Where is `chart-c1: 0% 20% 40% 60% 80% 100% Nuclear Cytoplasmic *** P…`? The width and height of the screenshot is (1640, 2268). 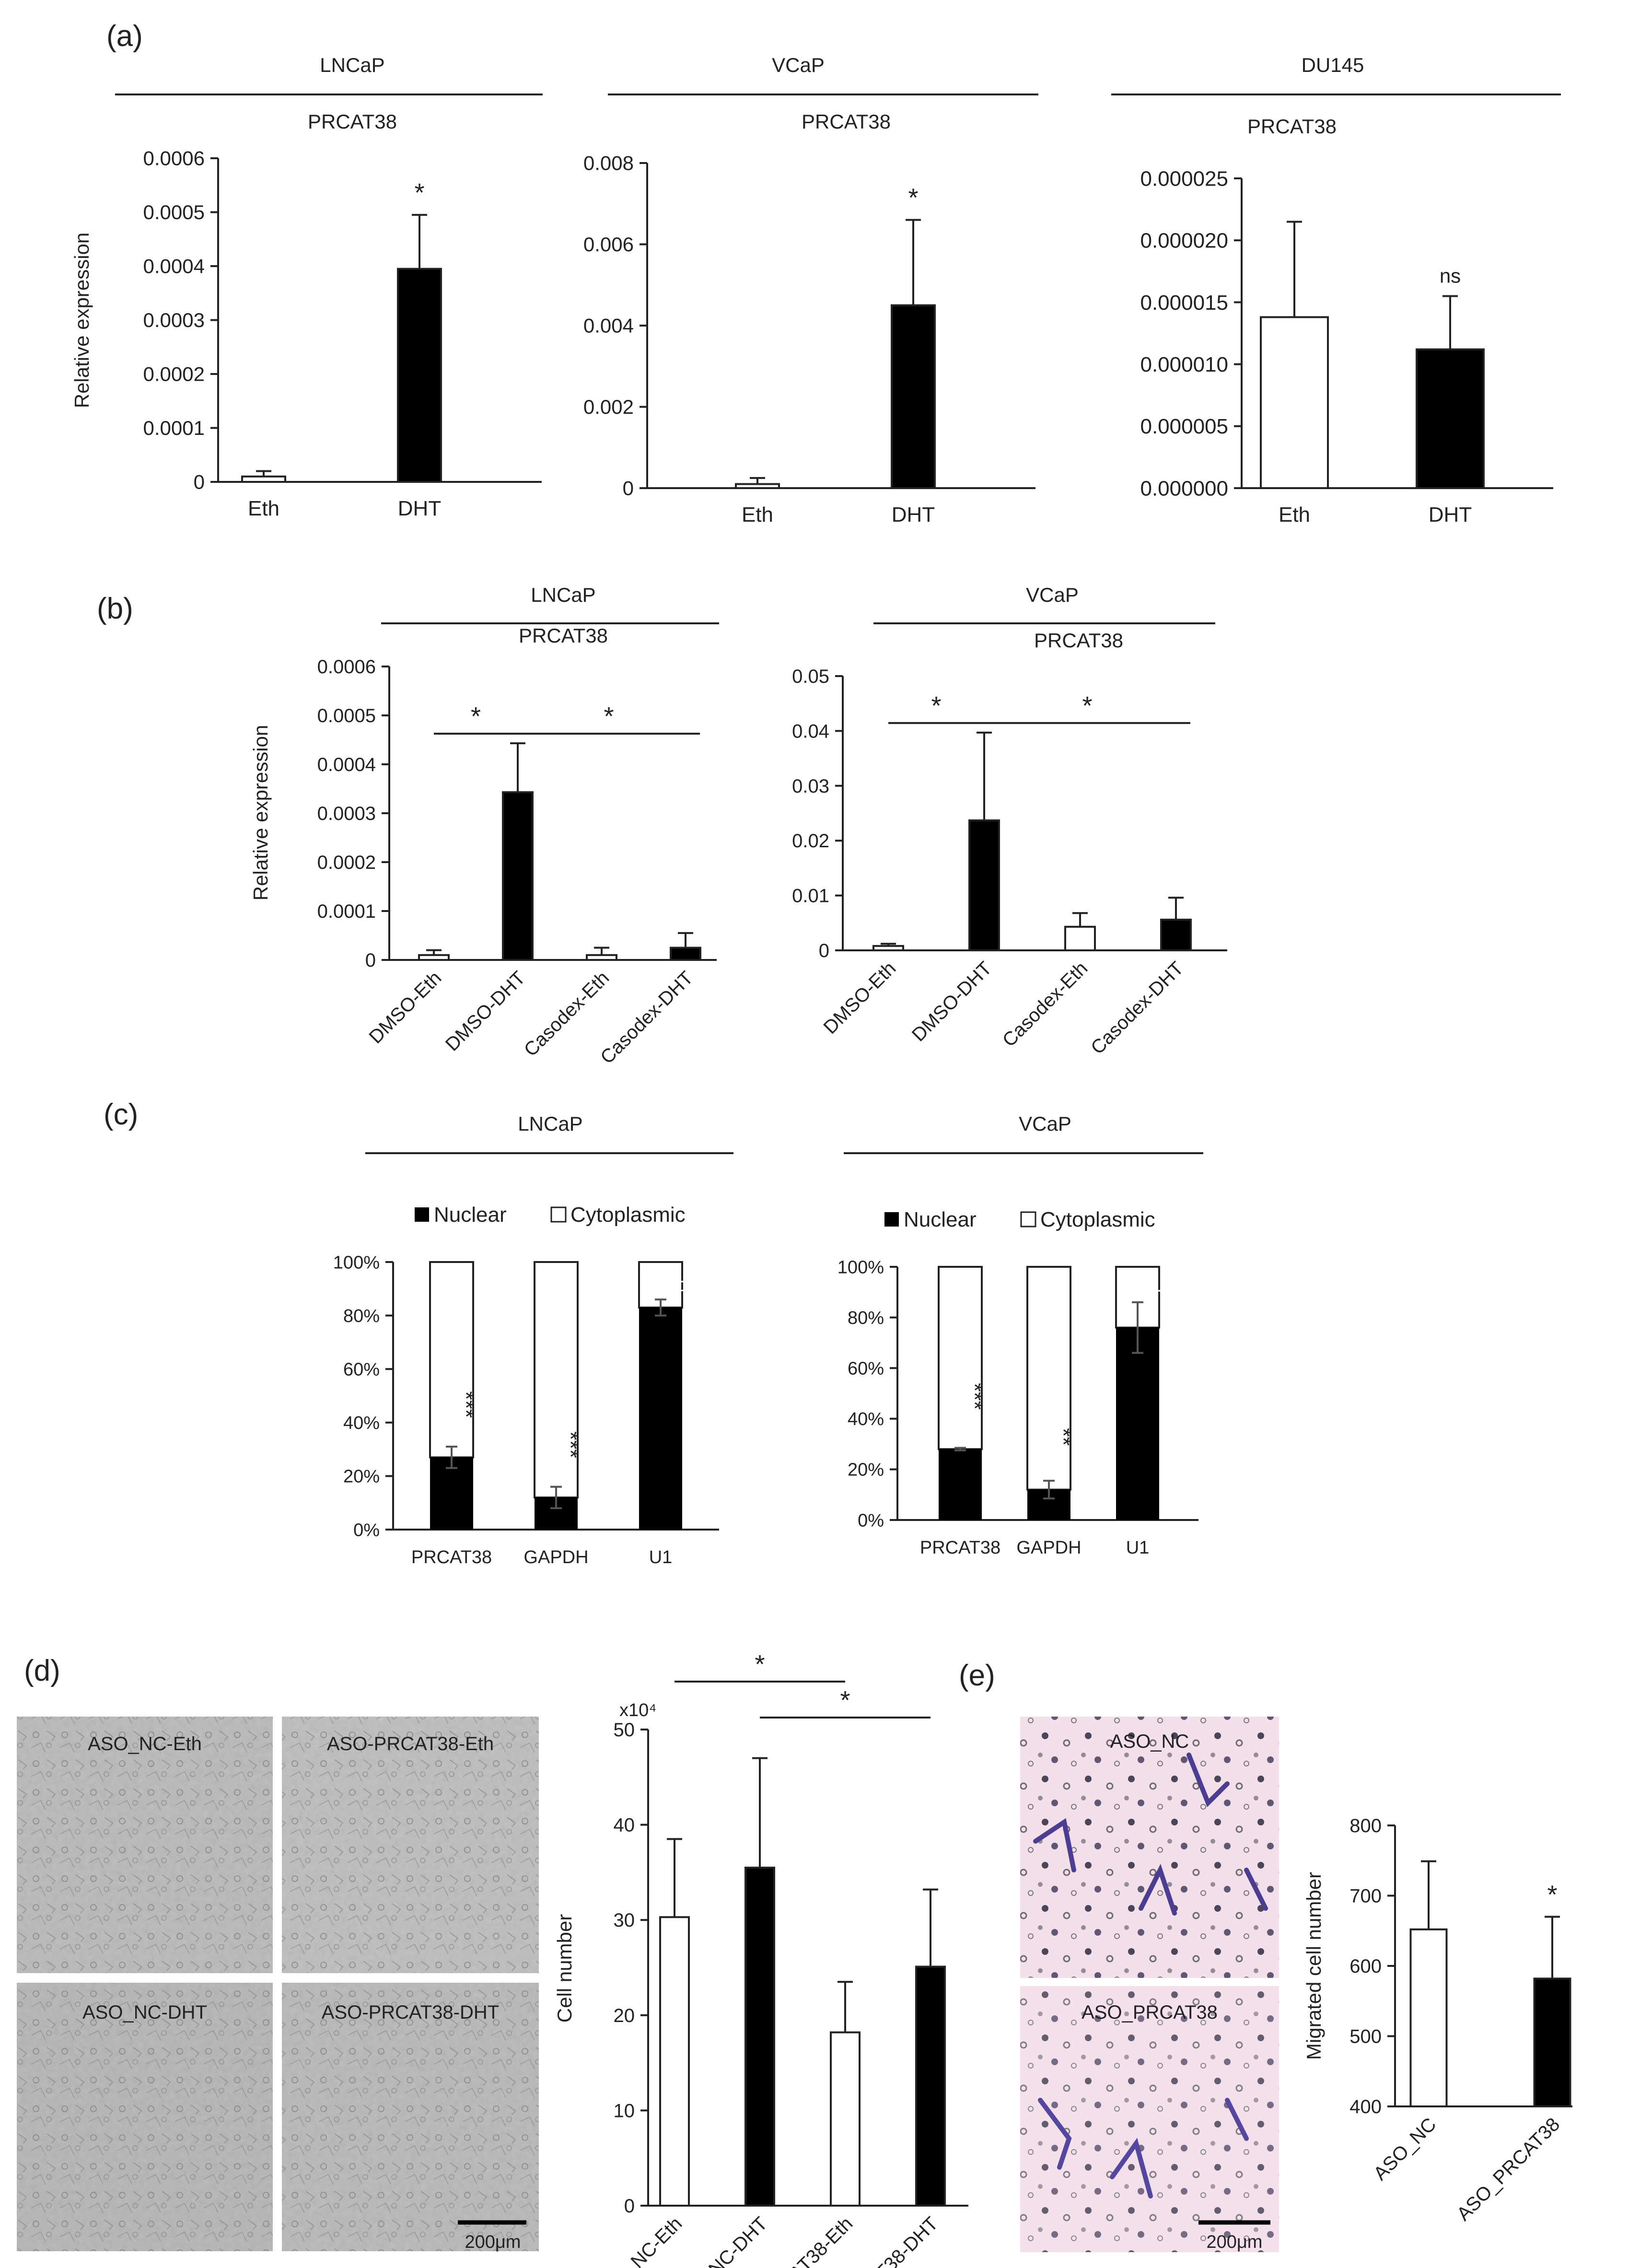
chart-c1: 0% 20% 40% 60% 80% 100% Nuclear Cytoplasmic *** P… is located at coordinates (526, 1385).